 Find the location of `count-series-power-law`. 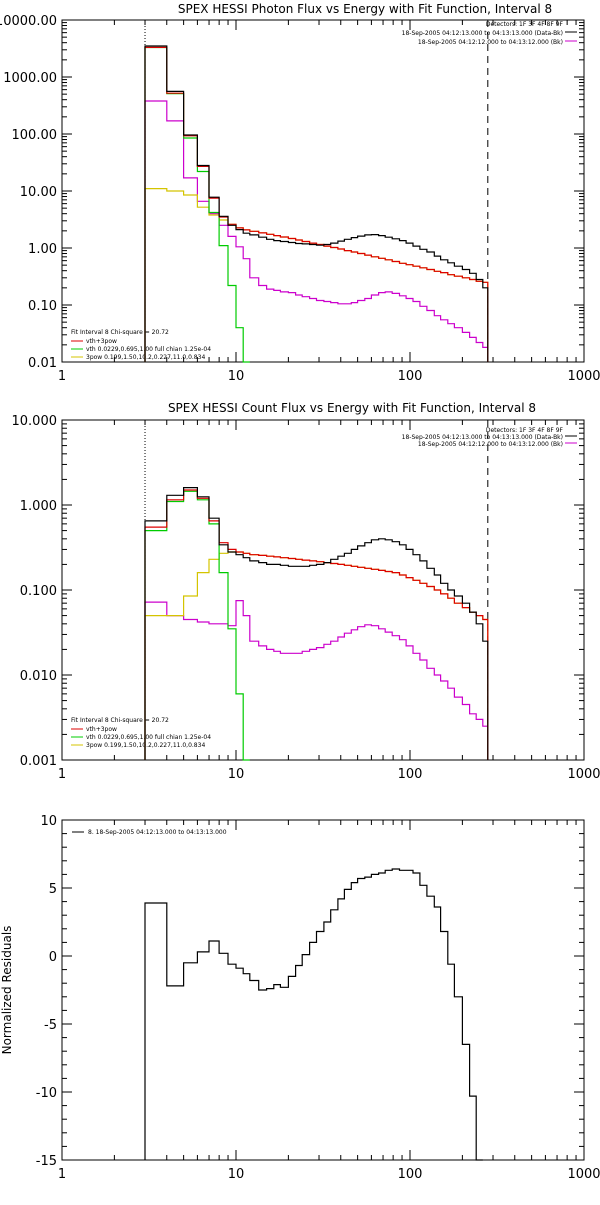

count-series-power-law is located at coordinates (316, 656).